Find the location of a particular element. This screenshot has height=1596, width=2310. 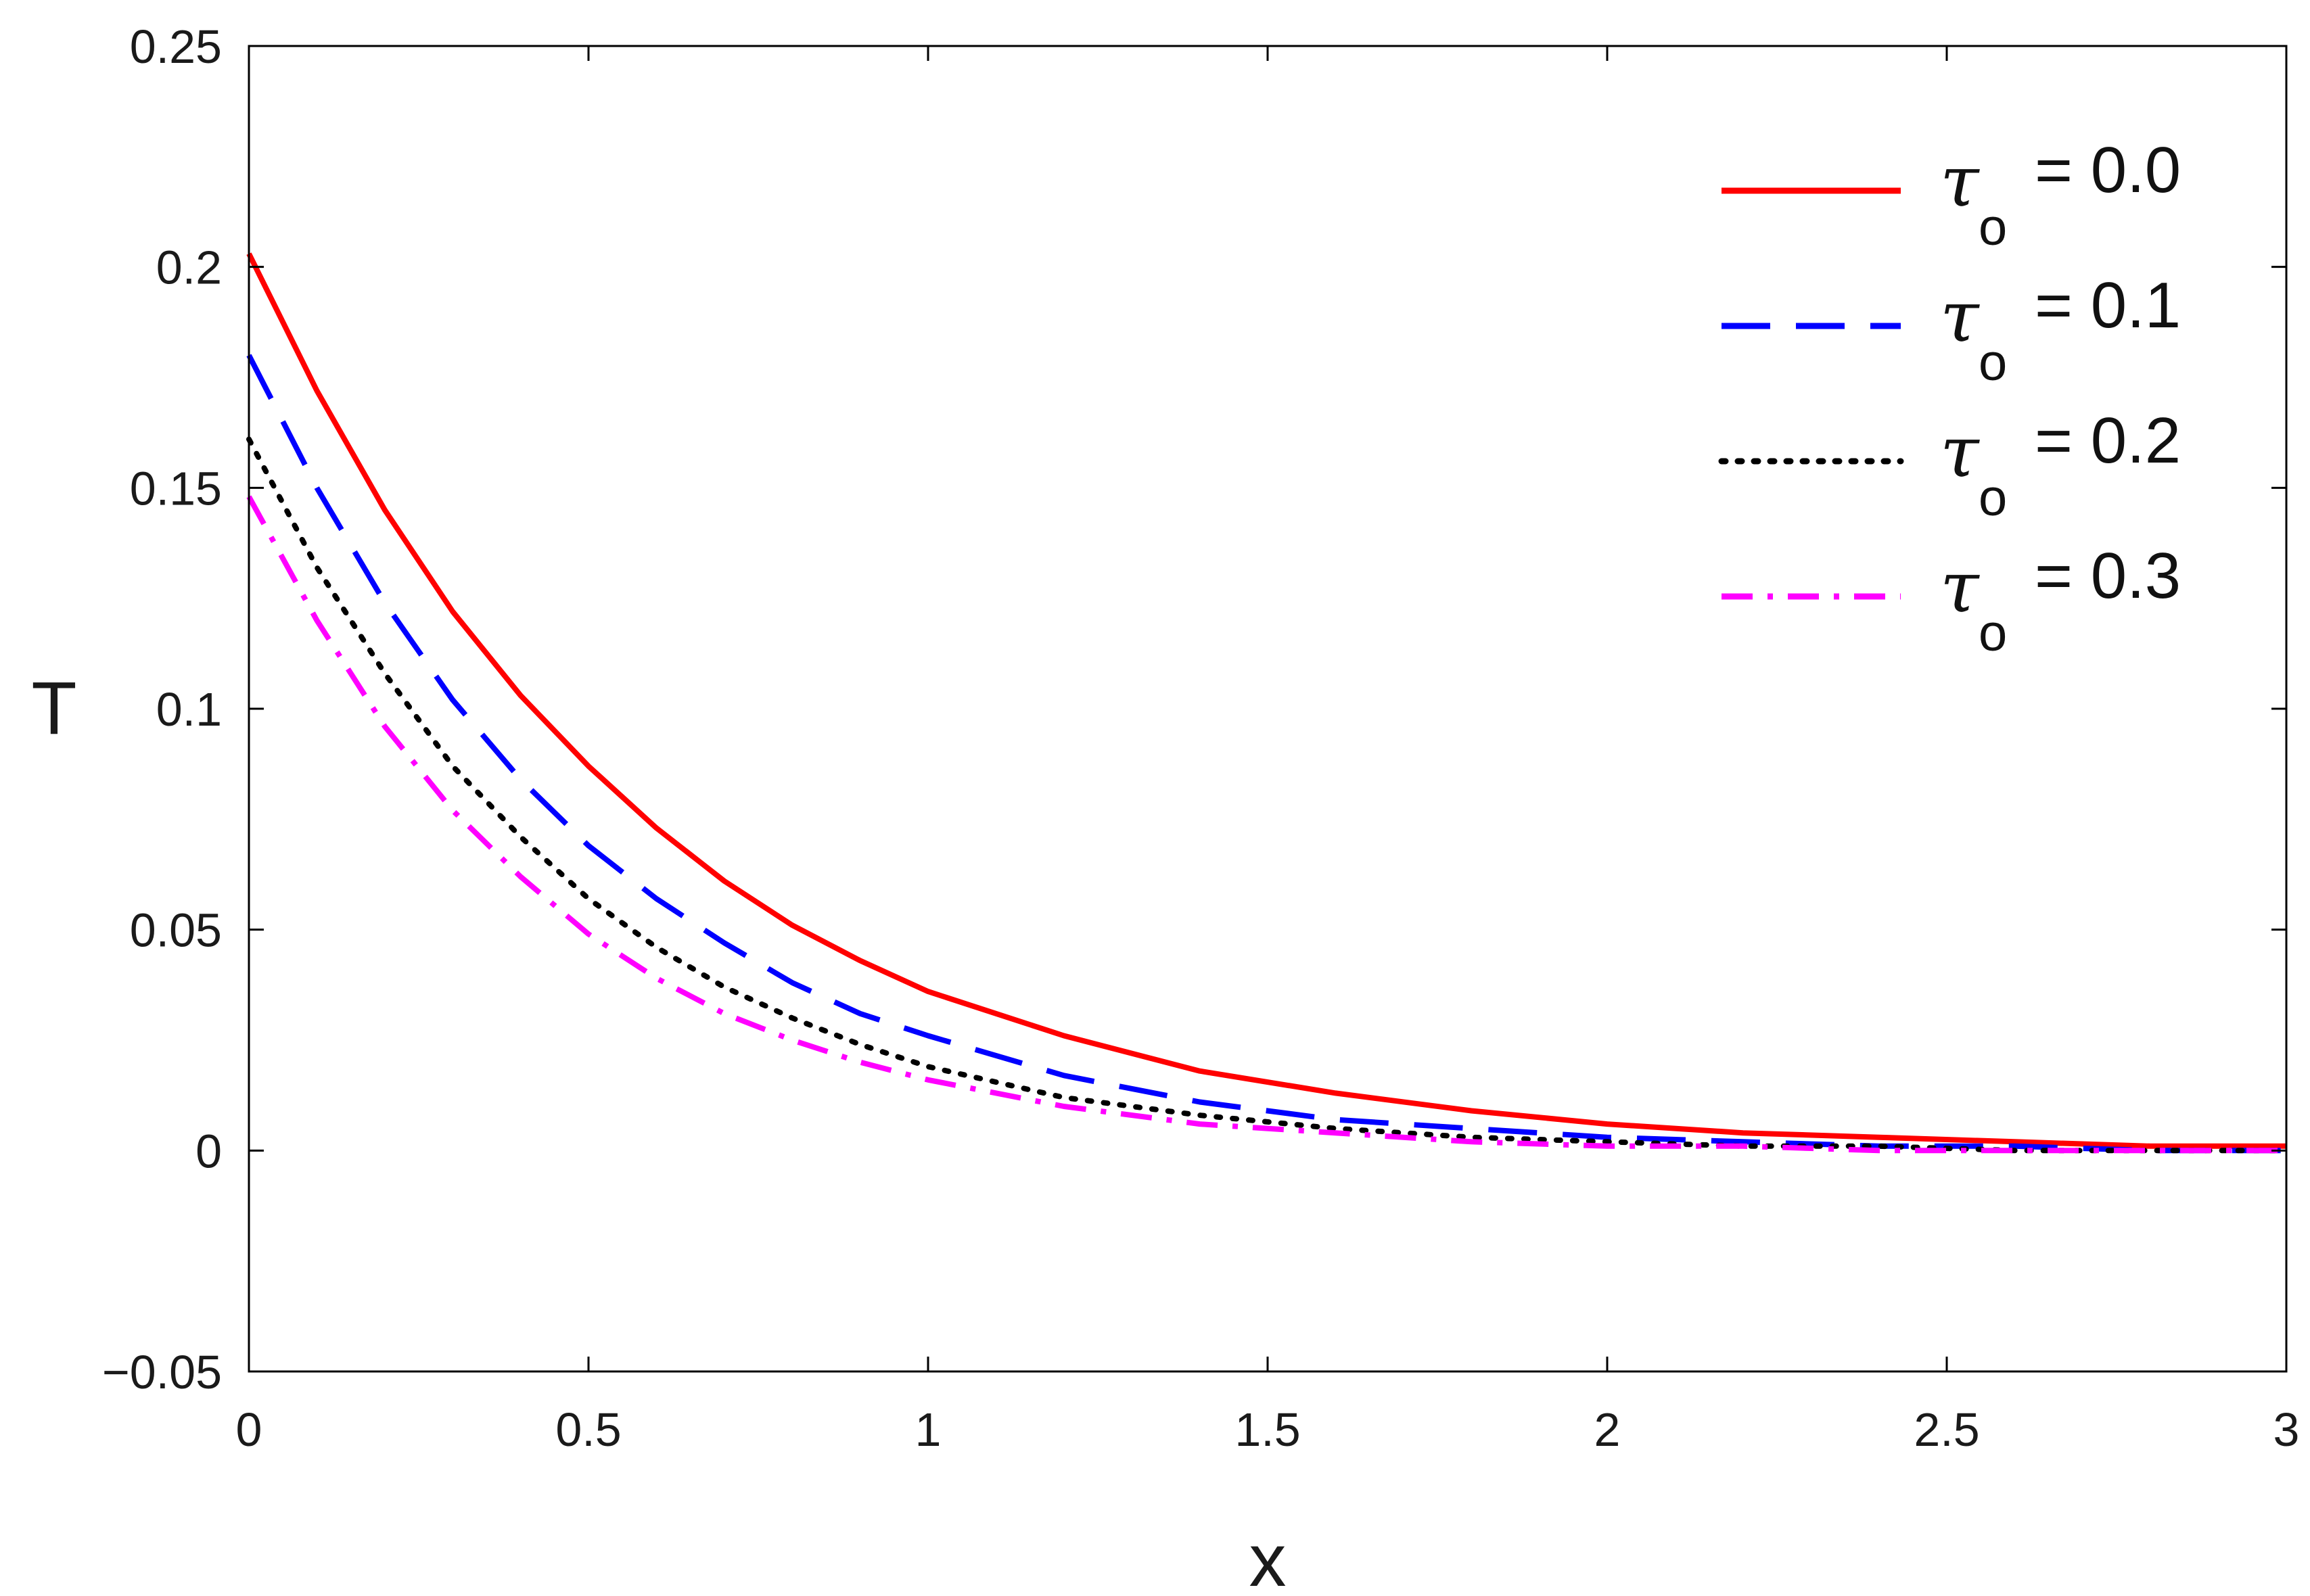

y-tick-label: −0.05 is located at coordinates (162, 1372).